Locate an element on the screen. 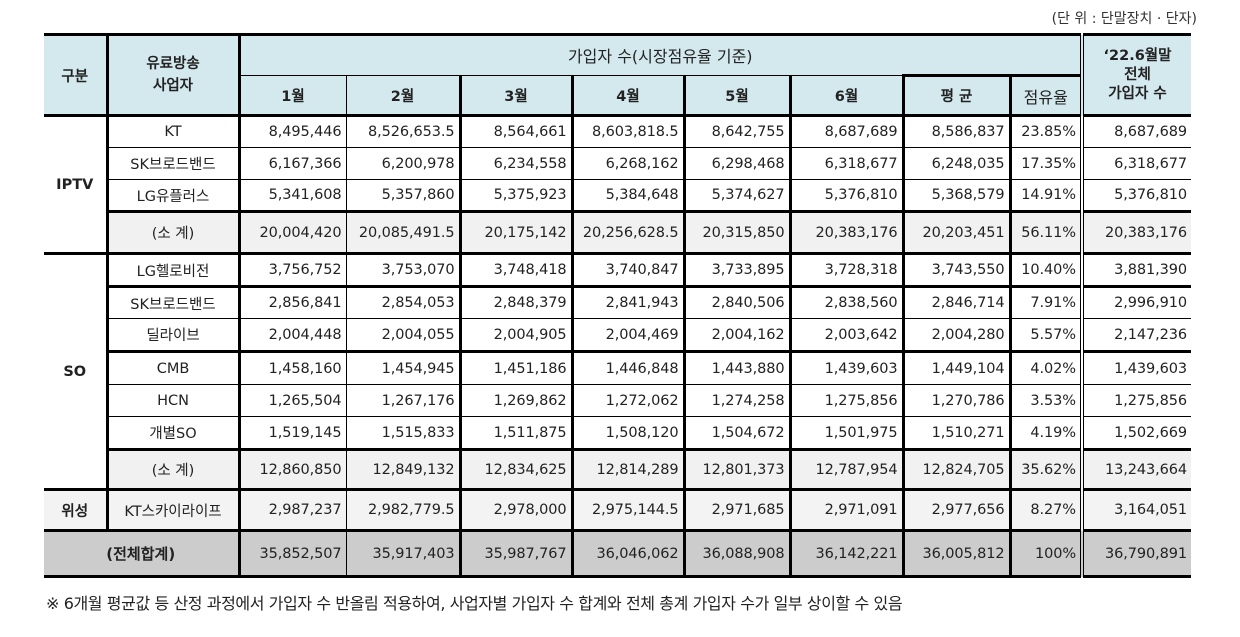  month-1-value: 8,495,446 is located at coordinates (293, 131).